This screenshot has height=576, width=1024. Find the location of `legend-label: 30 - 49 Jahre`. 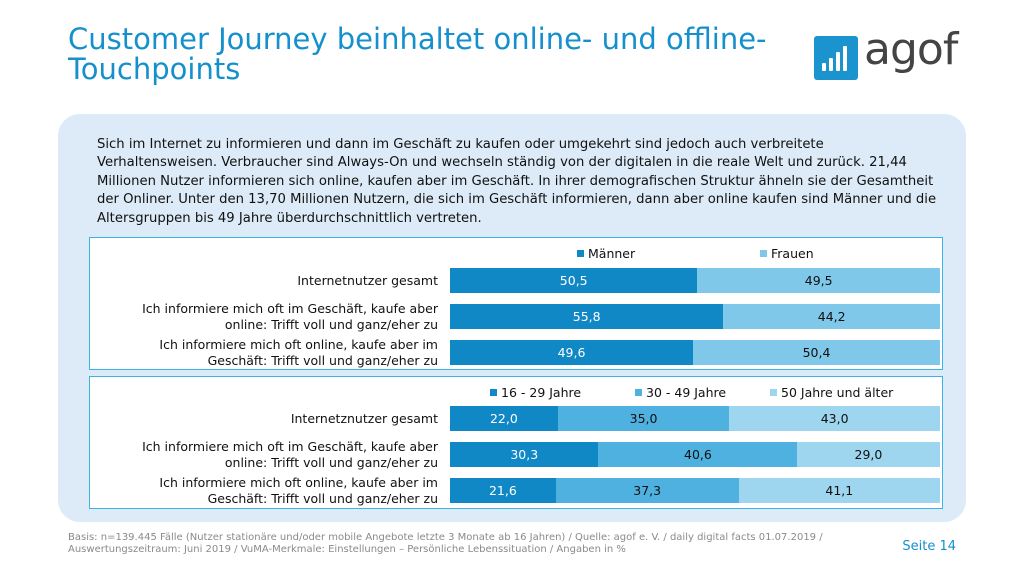

legend-label: 30 - 49 Jahre is located at coordinates (686, 392).